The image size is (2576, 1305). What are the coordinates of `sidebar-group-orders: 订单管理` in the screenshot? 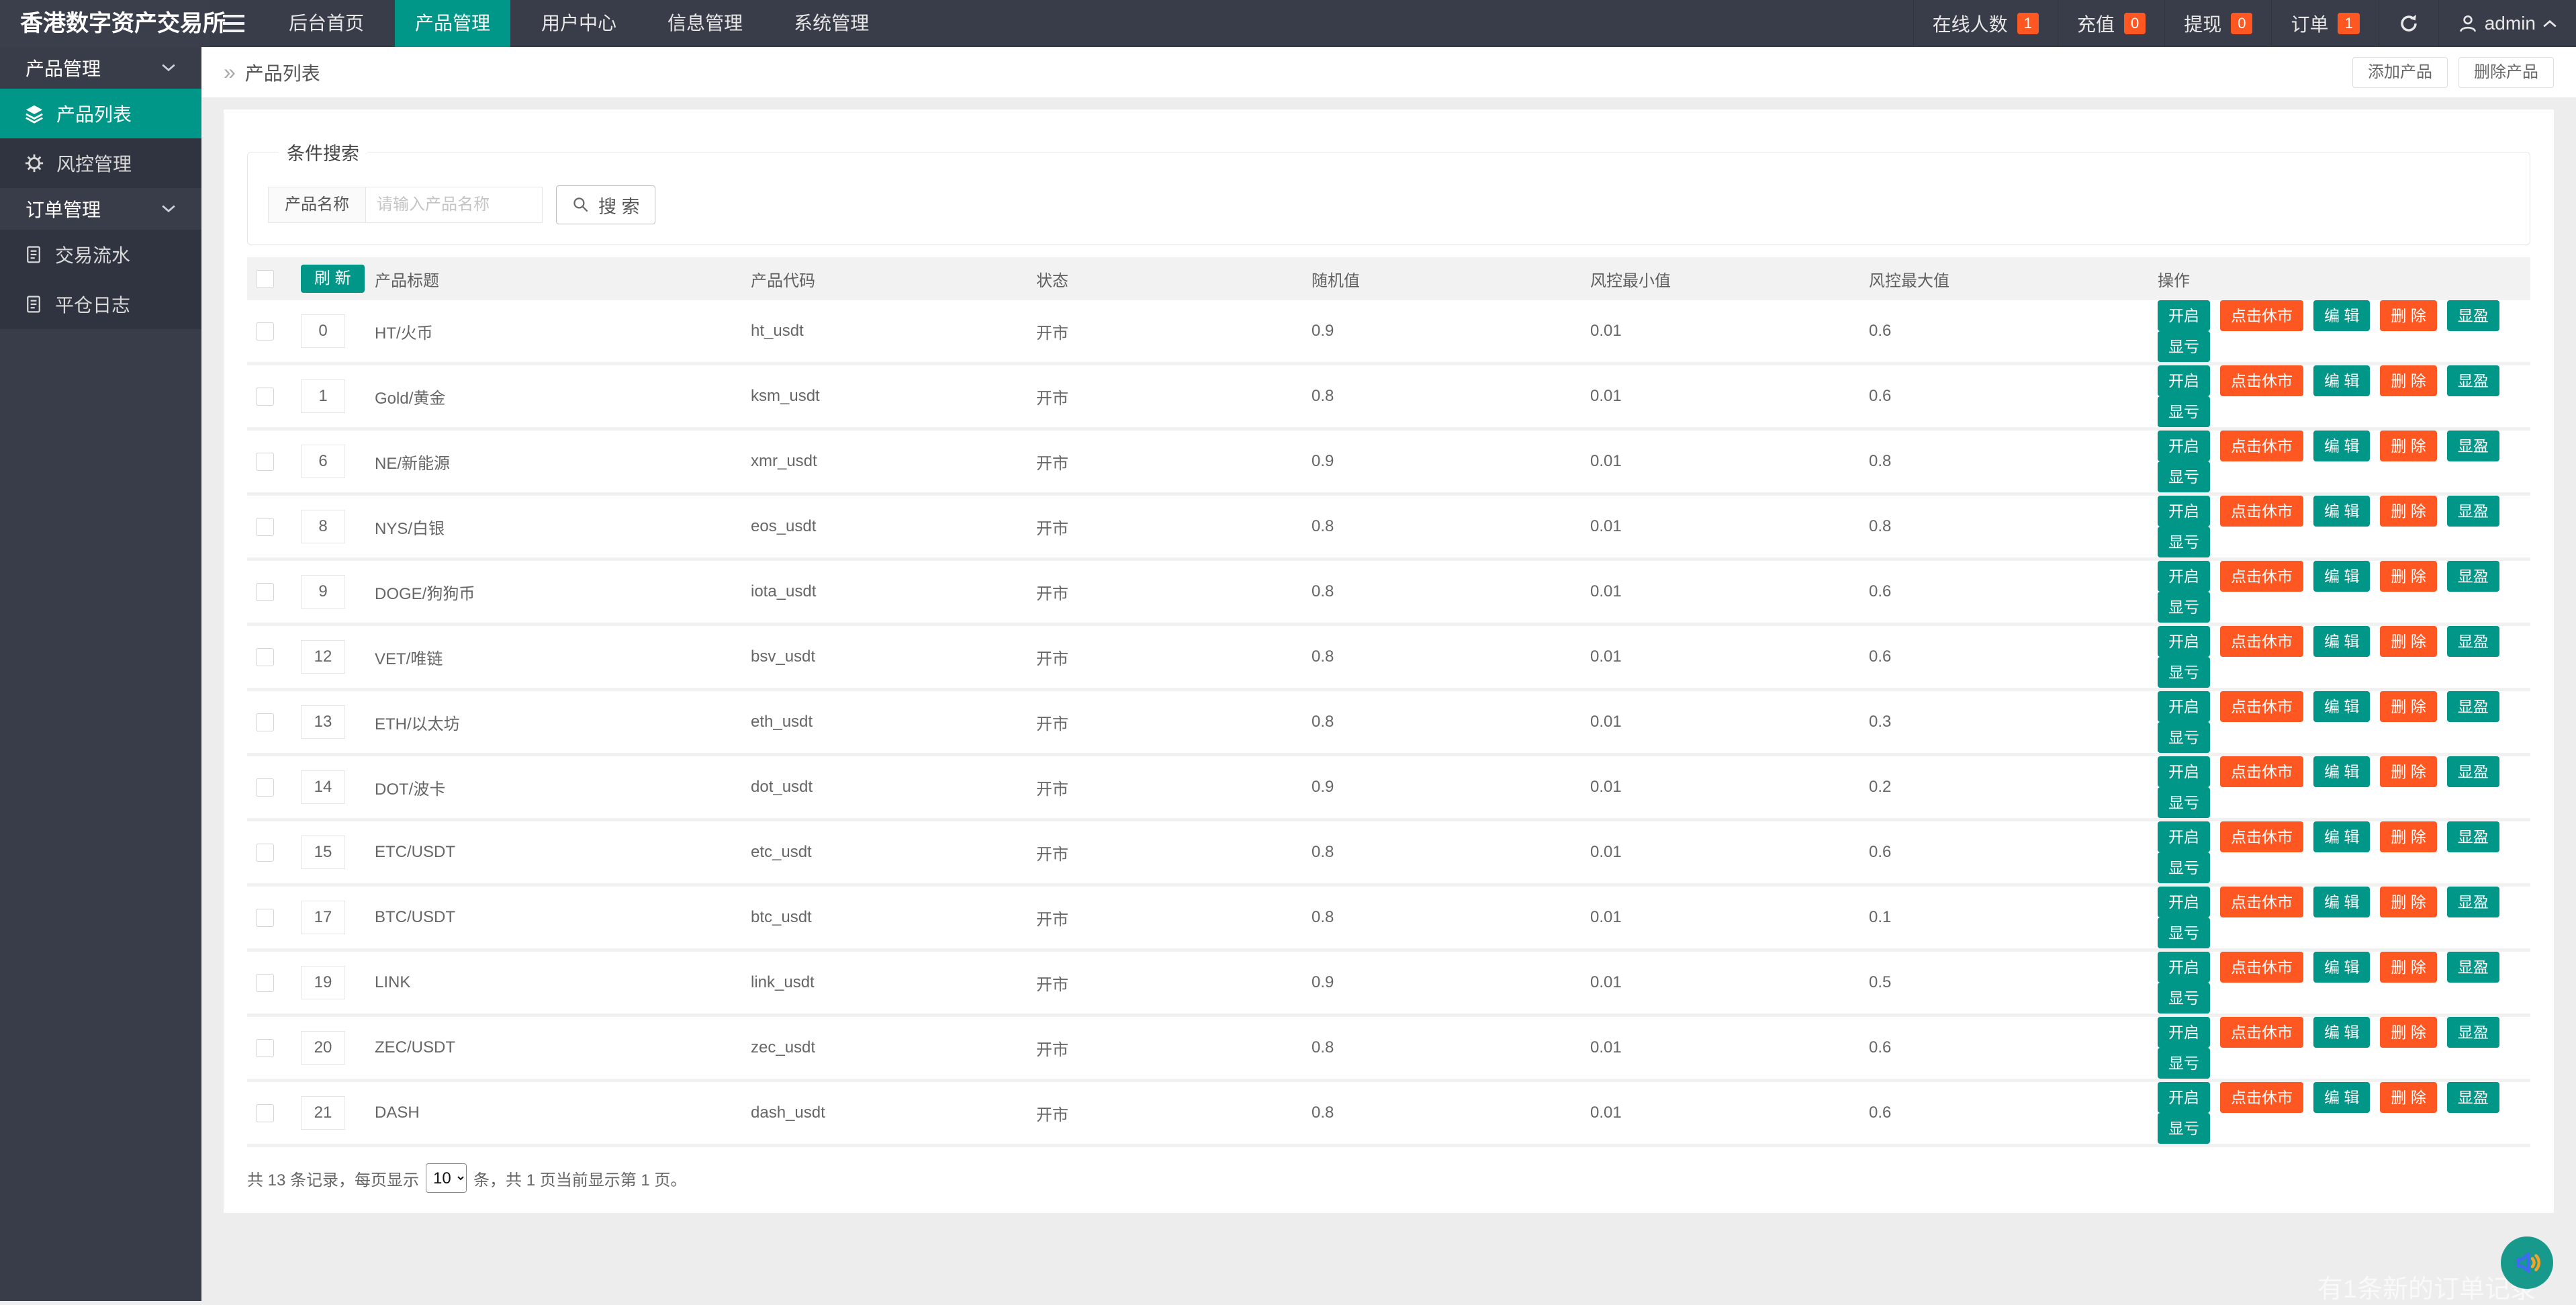 It's located at (100, 209).